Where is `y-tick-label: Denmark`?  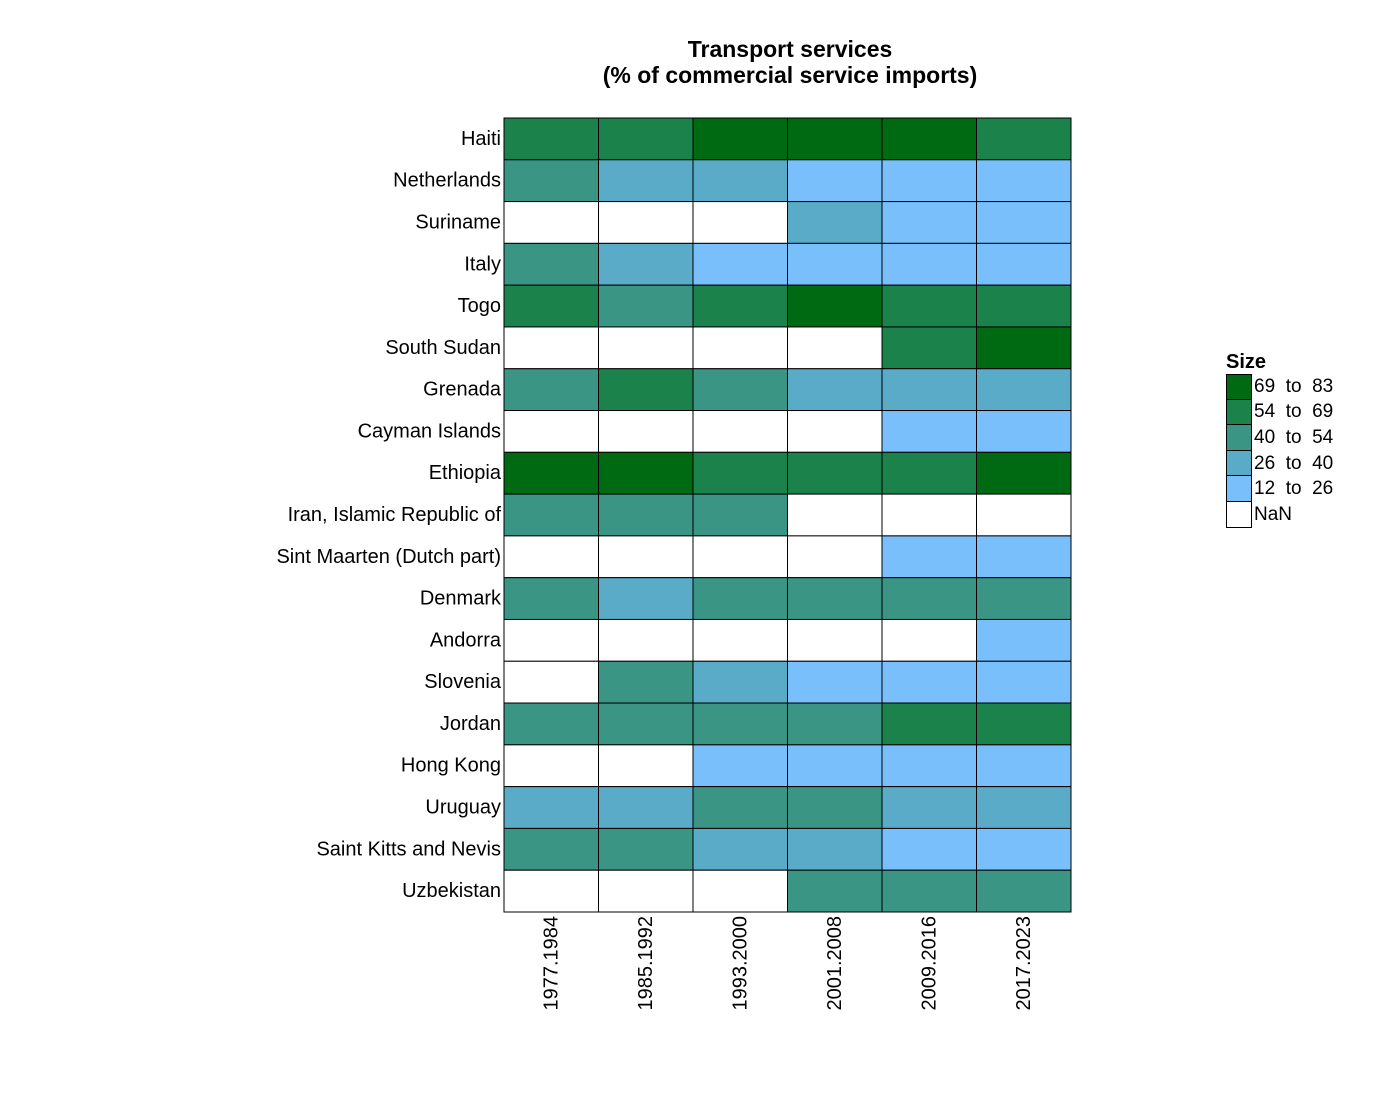 y-tick-label: Denmark is located at coordinates (461, 599).